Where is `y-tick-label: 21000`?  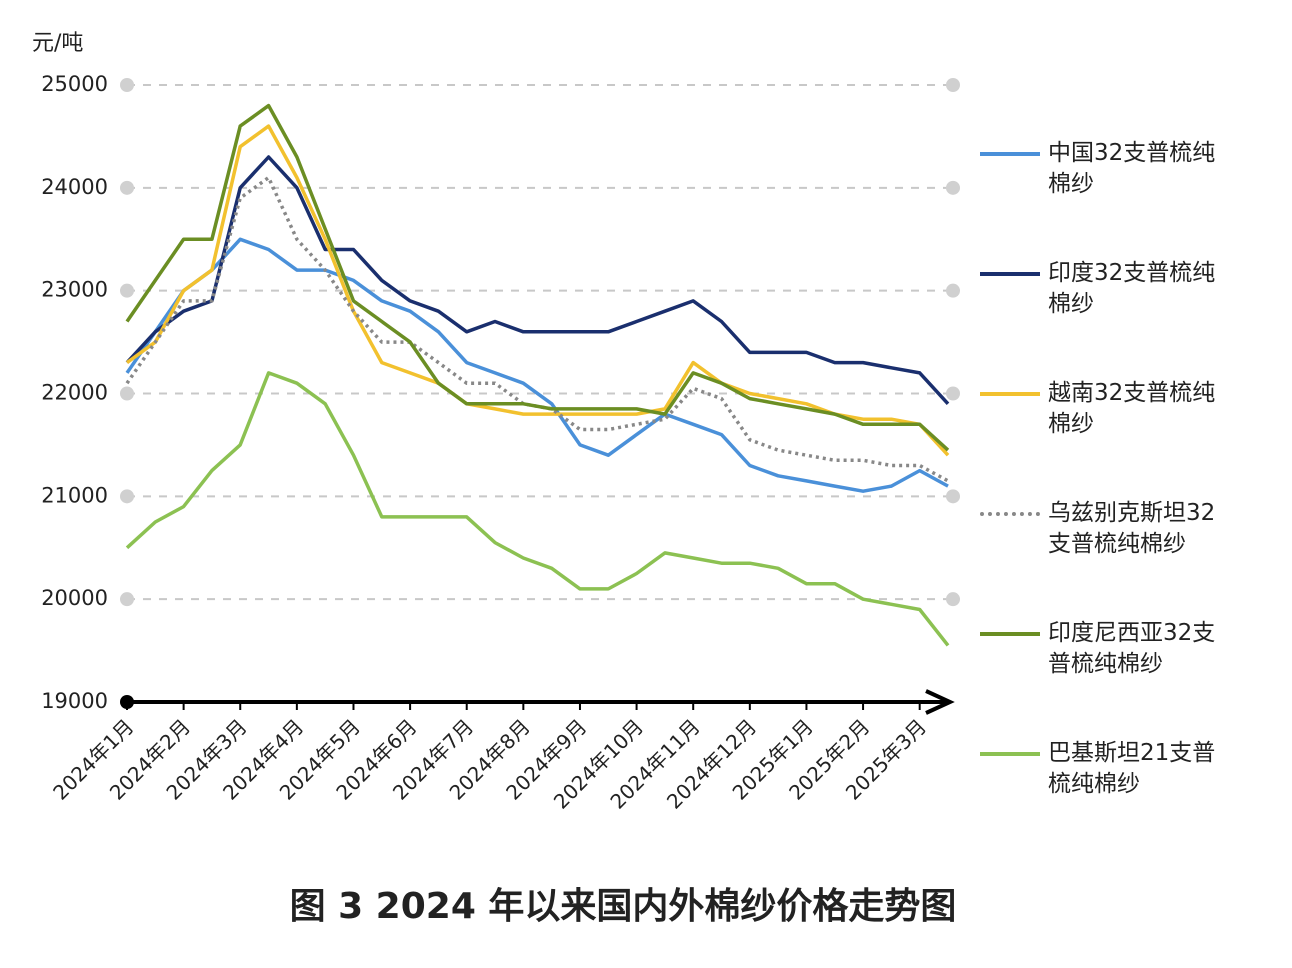 y-tick-label: 21000 is located at coordinates (74, 495).